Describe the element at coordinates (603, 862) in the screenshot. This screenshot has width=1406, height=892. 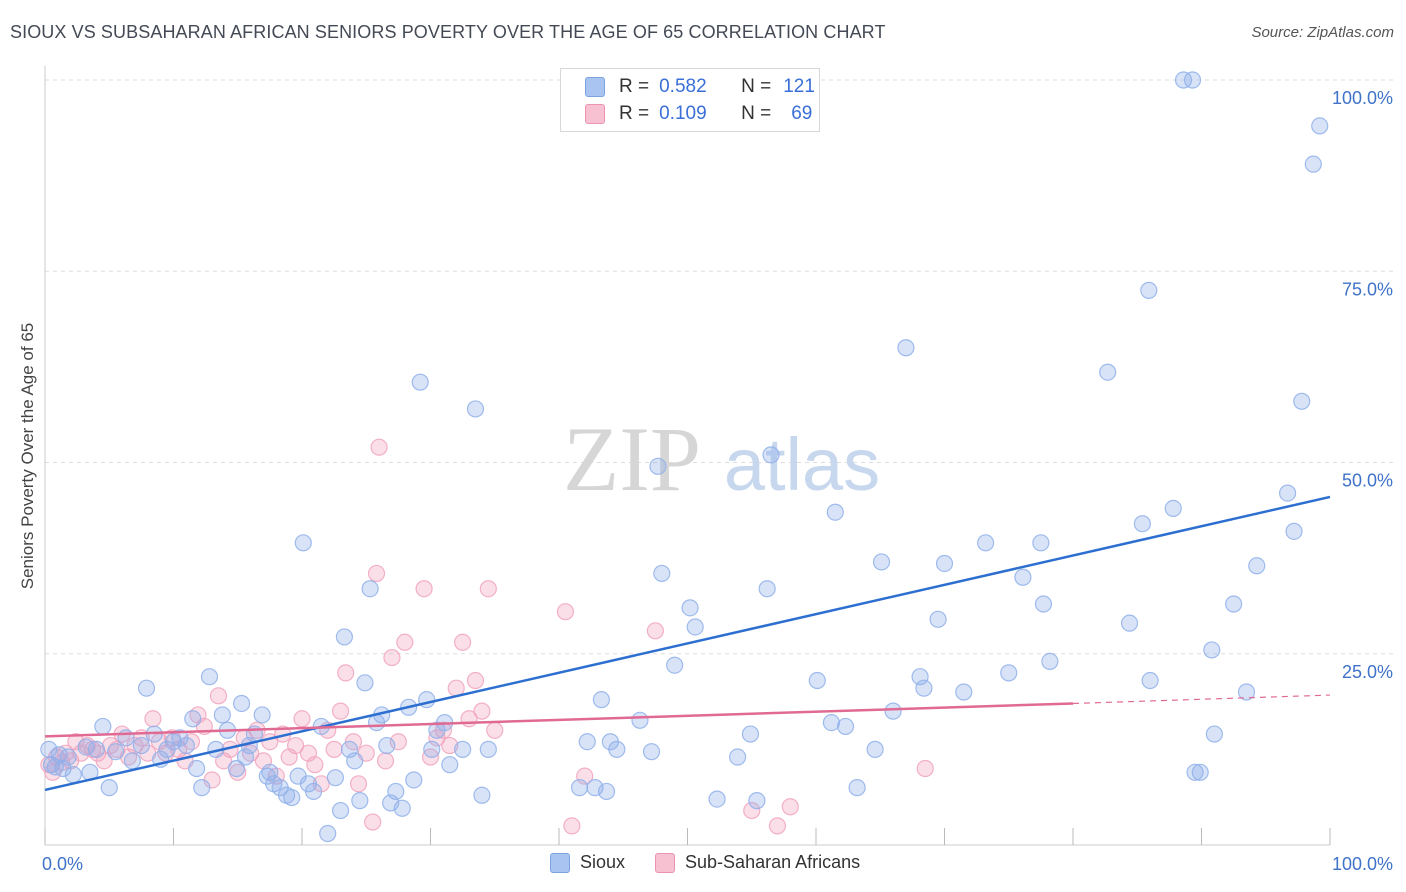
I see `legend-label-sioux: Sioux` at that location.